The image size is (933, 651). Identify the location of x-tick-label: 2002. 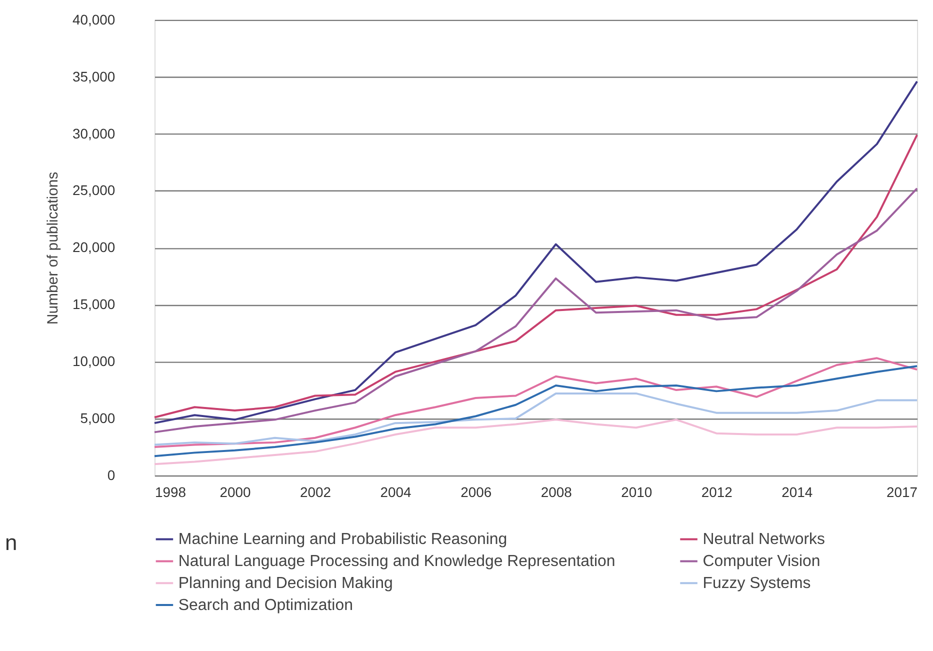
(316, 492).